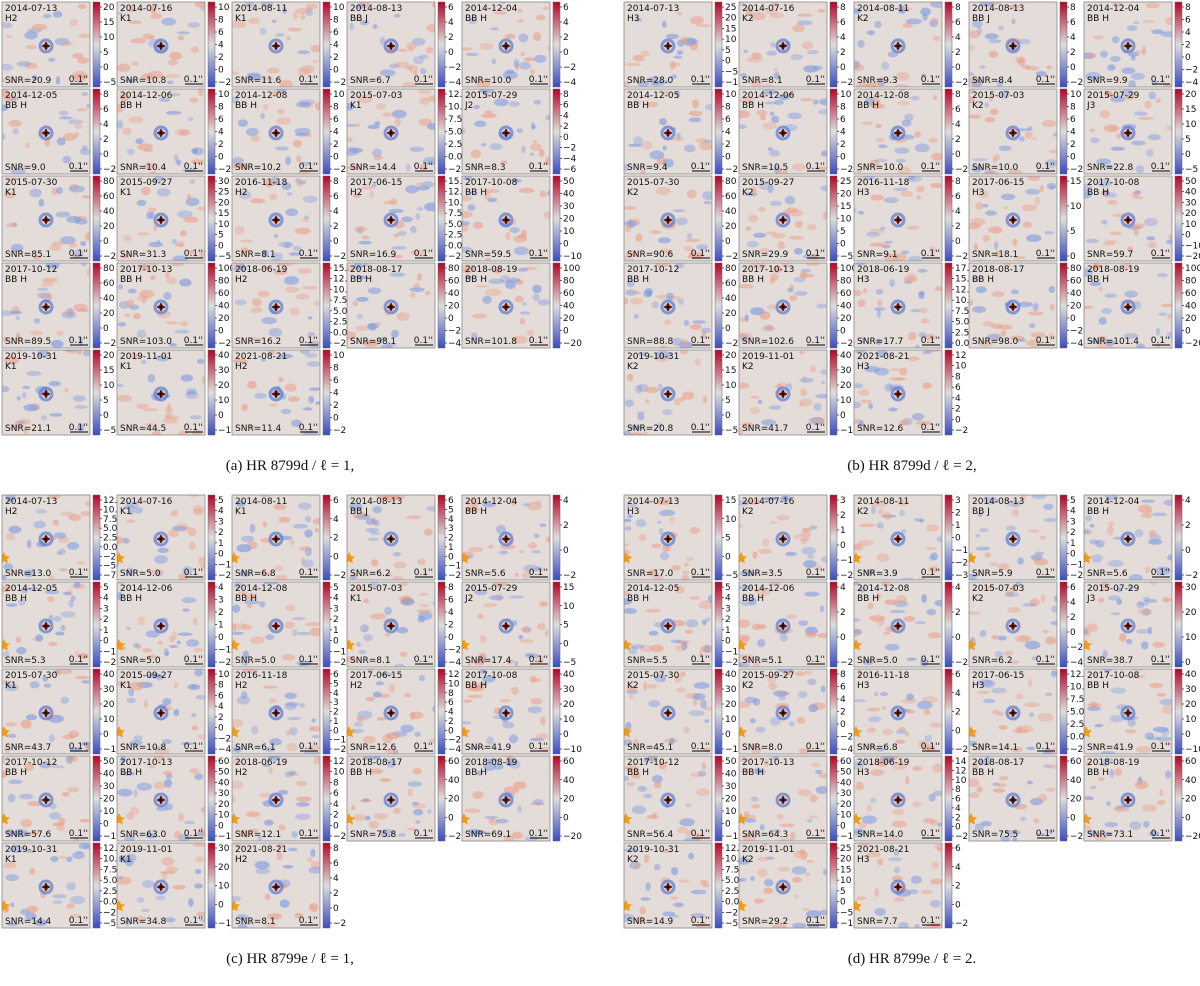  I want to click on colorbar-tick-label: 80, so click(846, 282).